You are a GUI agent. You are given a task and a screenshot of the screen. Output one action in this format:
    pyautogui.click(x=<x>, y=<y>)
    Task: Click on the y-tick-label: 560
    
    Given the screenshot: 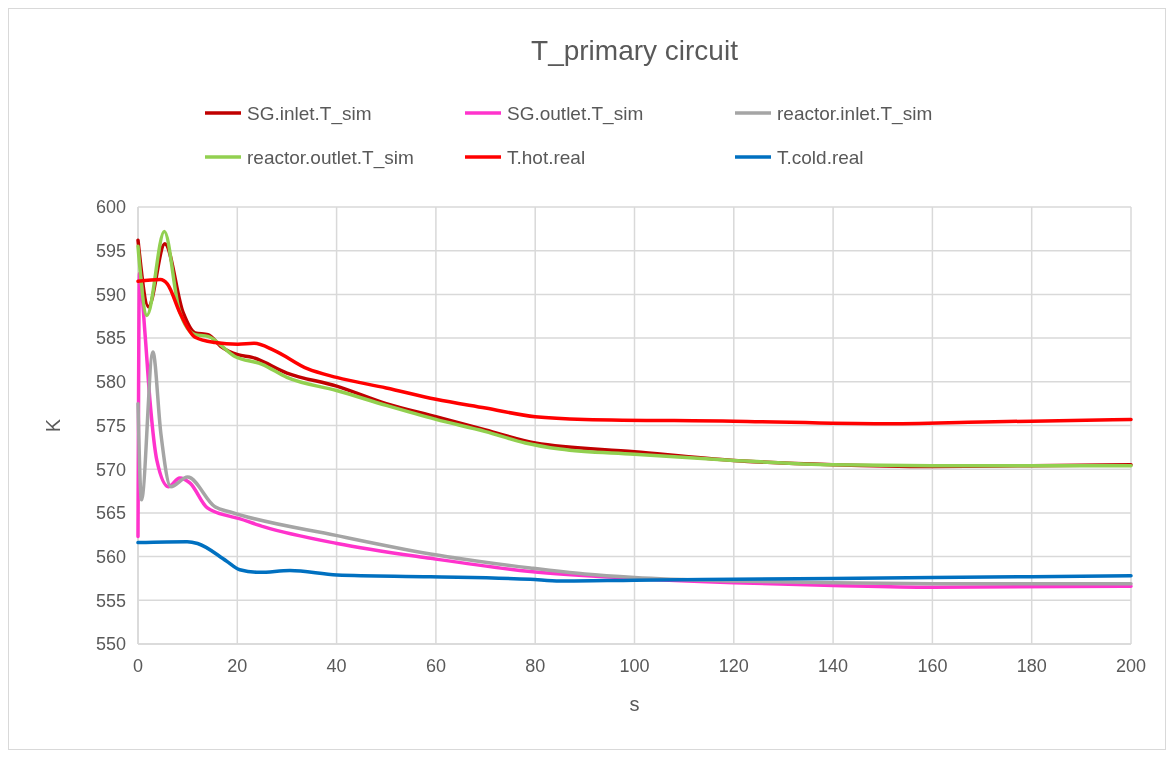 What is the action you would take?
    pyautogui.click(x=110, y=556)
    